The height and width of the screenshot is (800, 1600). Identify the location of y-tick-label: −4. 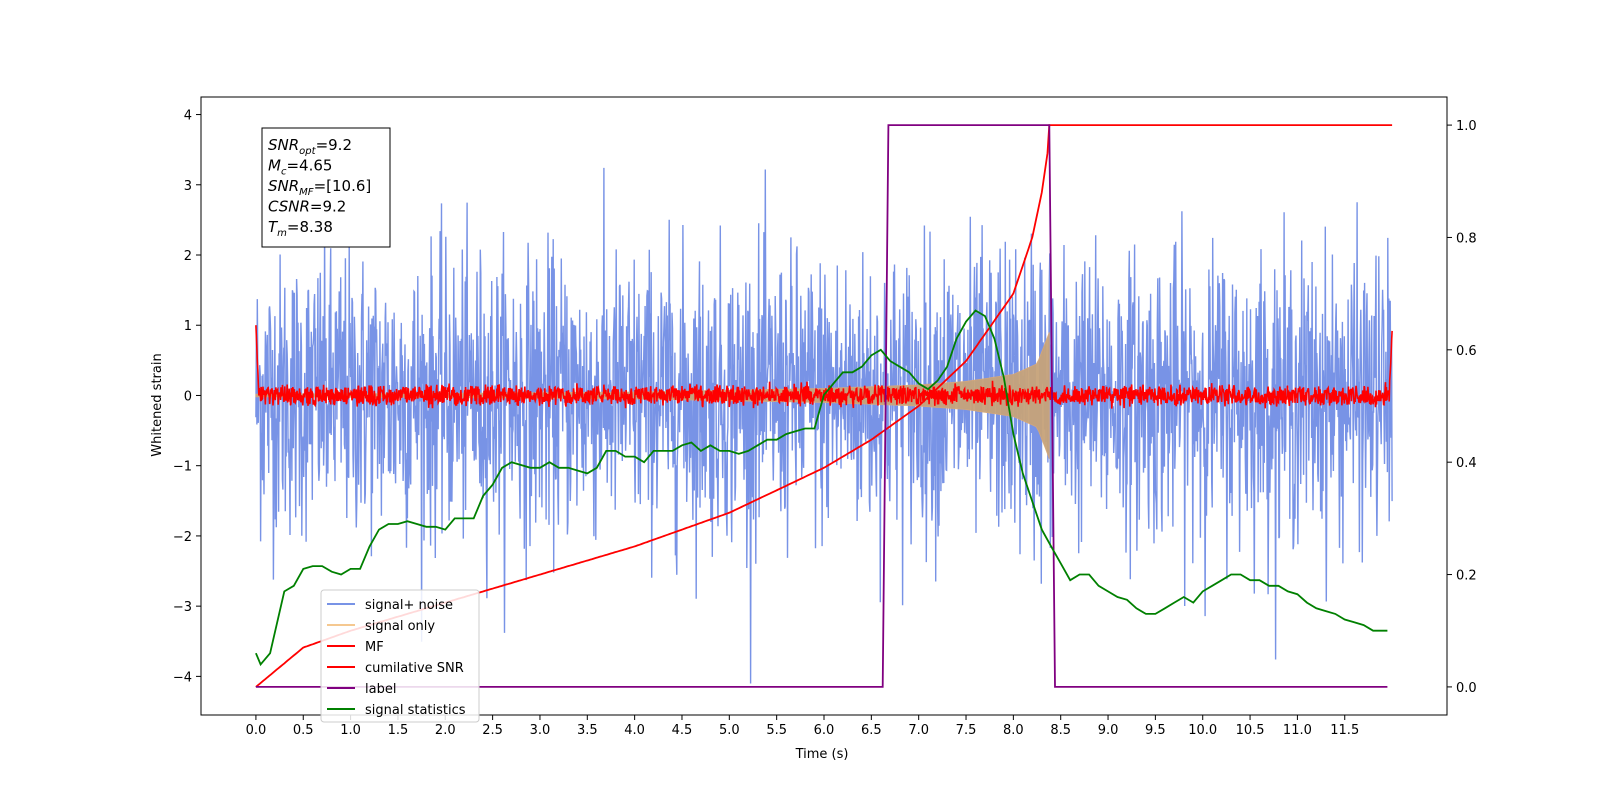
(182, 677).